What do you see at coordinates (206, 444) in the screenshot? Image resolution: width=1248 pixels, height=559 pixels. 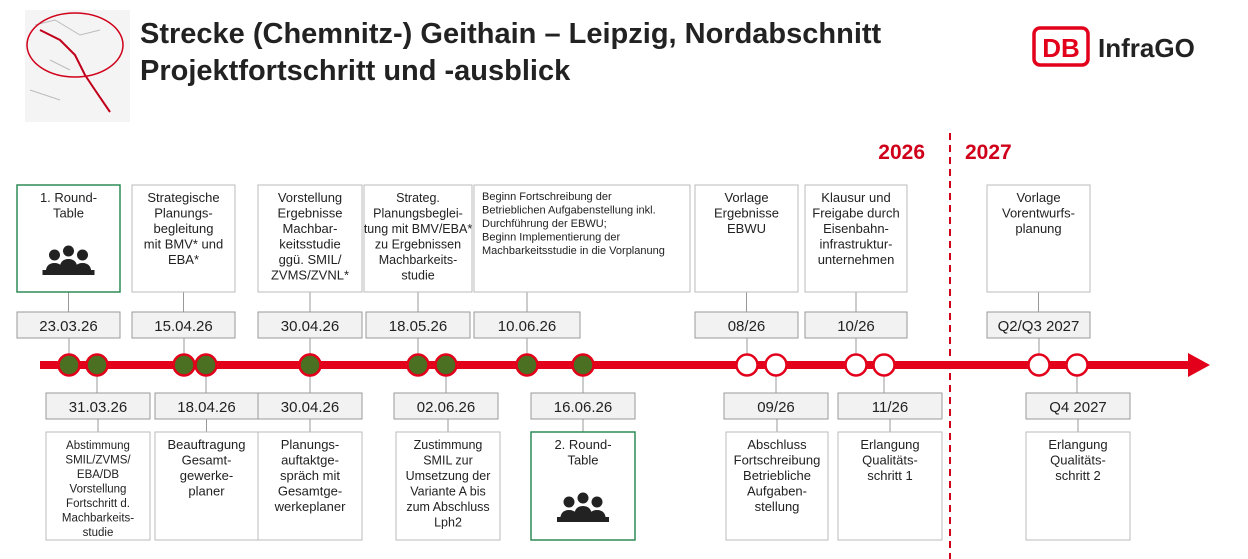 I see `event-text: Beauftragung` at bounding box center [206, 444].